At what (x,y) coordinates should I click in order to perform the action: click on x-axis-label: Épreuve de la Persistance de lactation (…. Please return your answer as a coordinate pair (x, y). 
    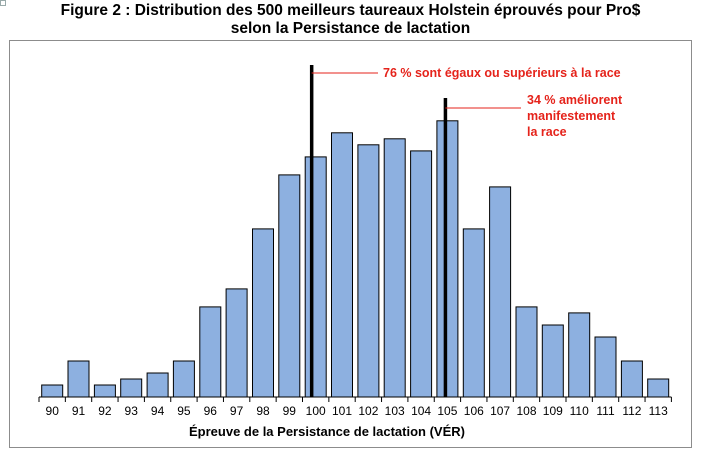
    Looking at the image, I should click on (327, 431).